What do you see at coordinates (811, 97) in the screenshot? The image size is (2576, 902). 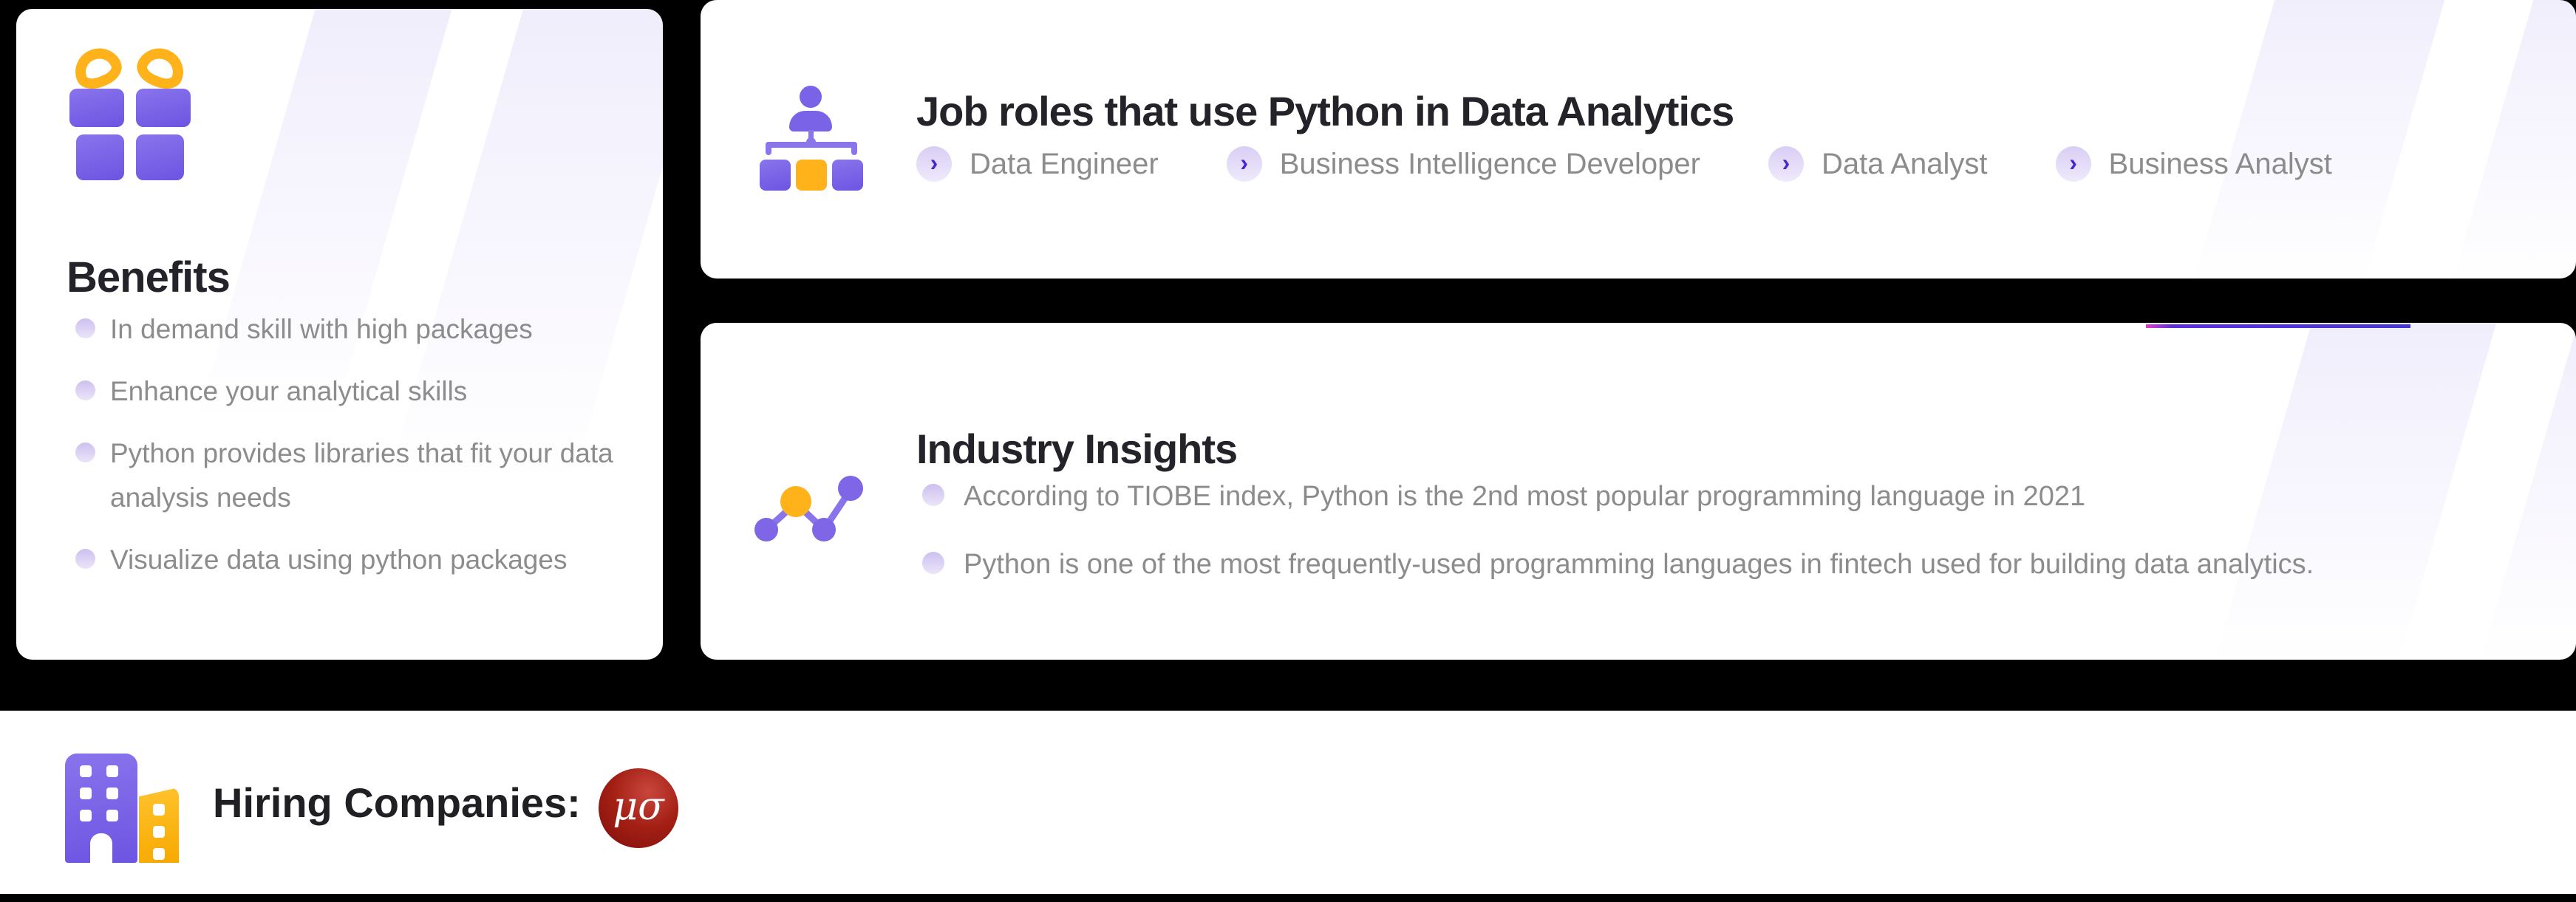 I see `org-person-head` at bounding box center [811, 97].